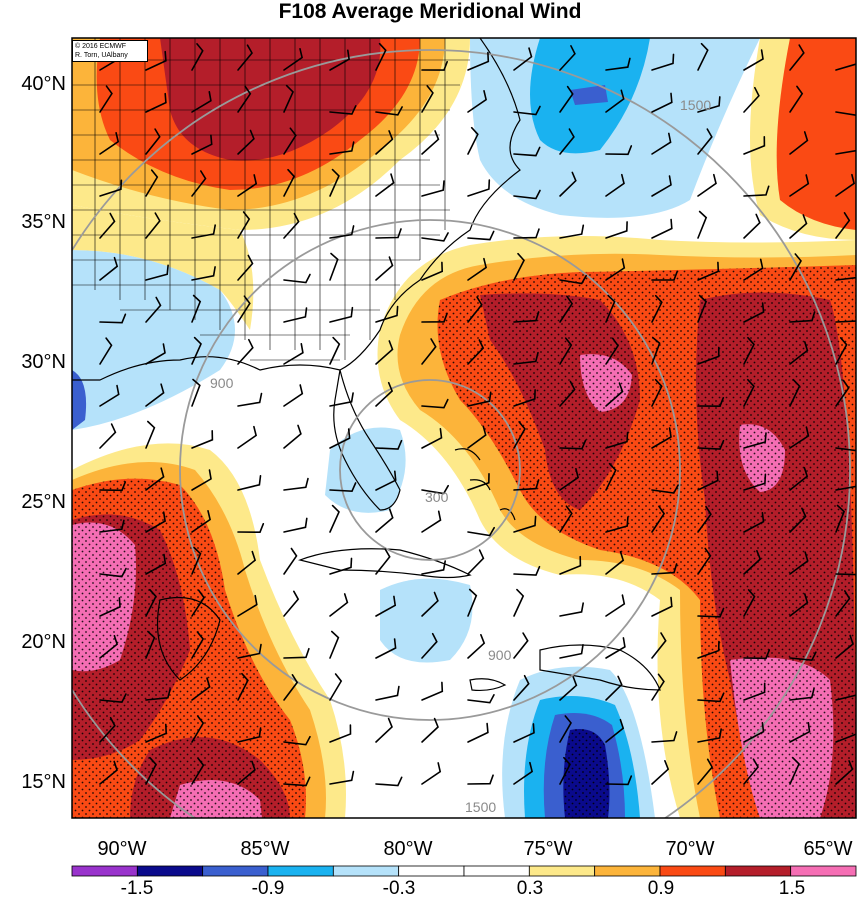 The image size is (860, 900). What do you see at coordinates (137, 888) in the screenshot?
I see `colorbar-label: -1.5` at bounding box center [137, 888].